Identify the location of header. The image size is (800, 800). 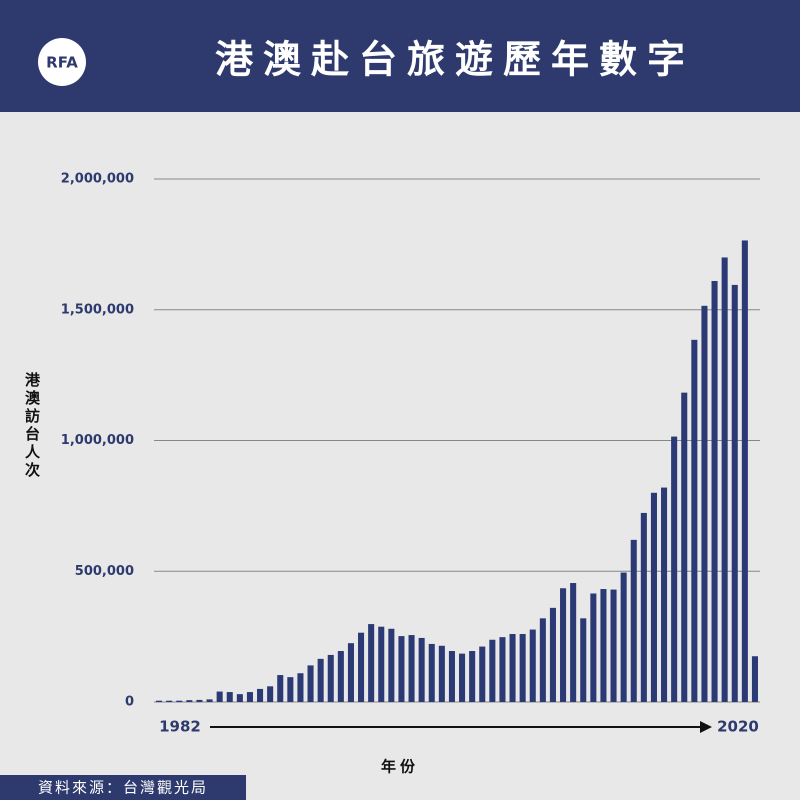
(400, 56).